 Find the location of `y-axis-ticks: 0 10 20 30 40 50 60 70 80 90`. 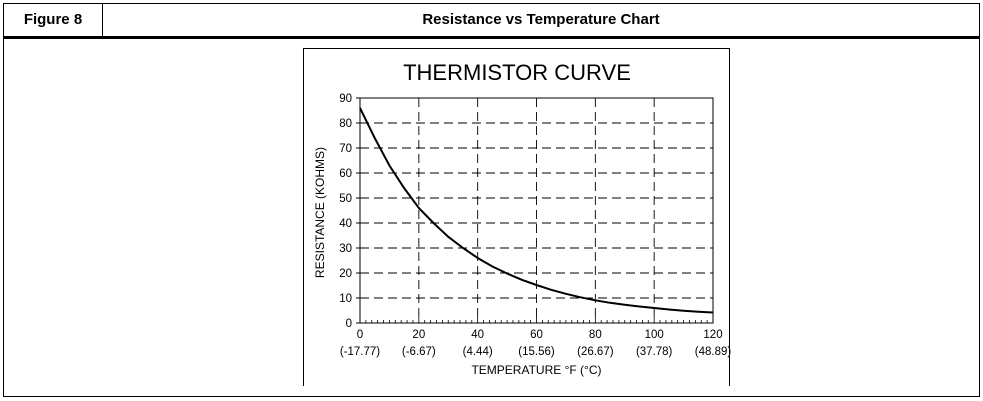

y-axis-ticks: 0 10 20 30 40 50 60 70 80 90 is located at coordinates (349, 211).